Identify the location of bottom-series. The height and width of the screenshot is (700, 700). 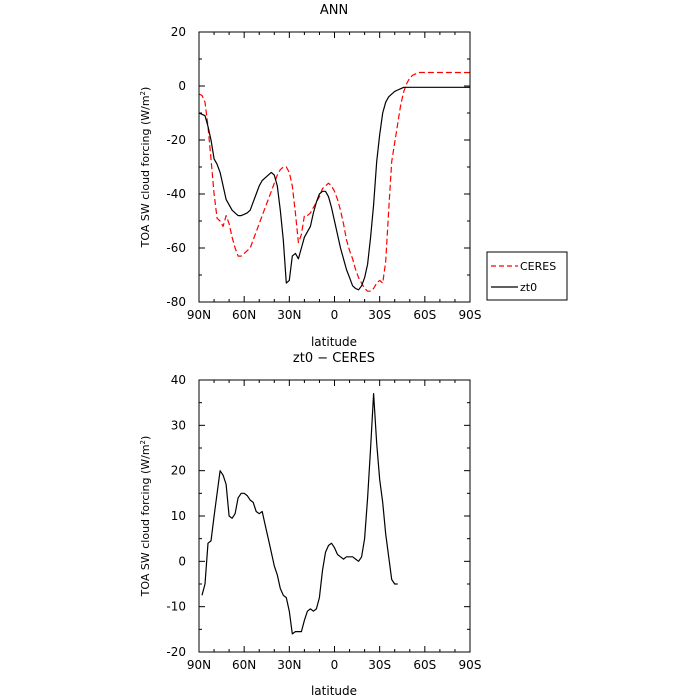
(299, 514).